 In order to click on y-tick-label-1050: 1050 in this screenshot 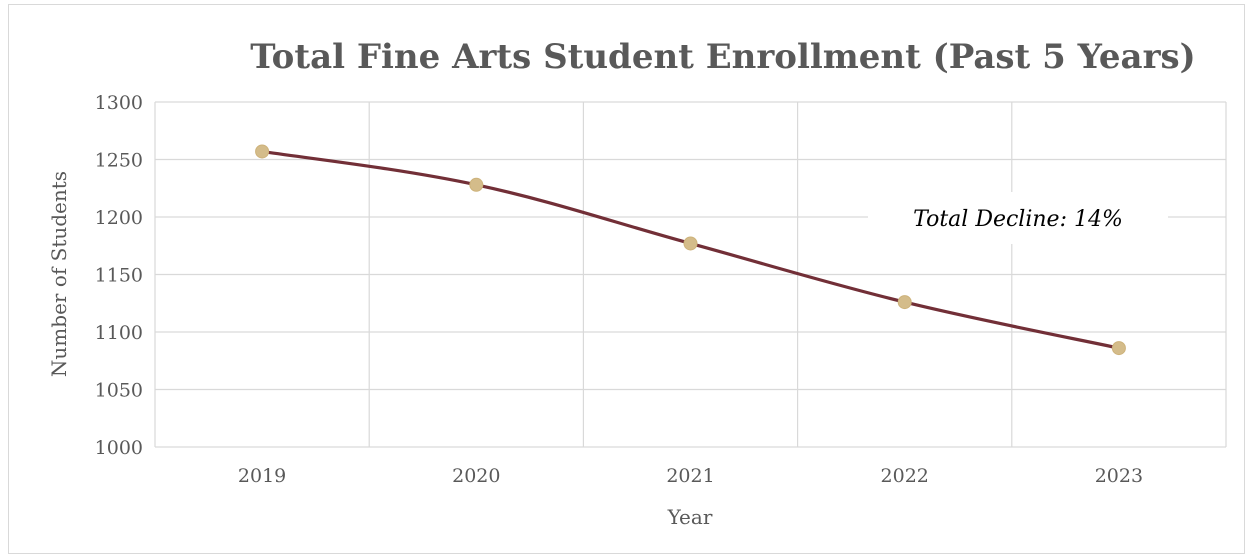, I will do `click(119, 391)`.